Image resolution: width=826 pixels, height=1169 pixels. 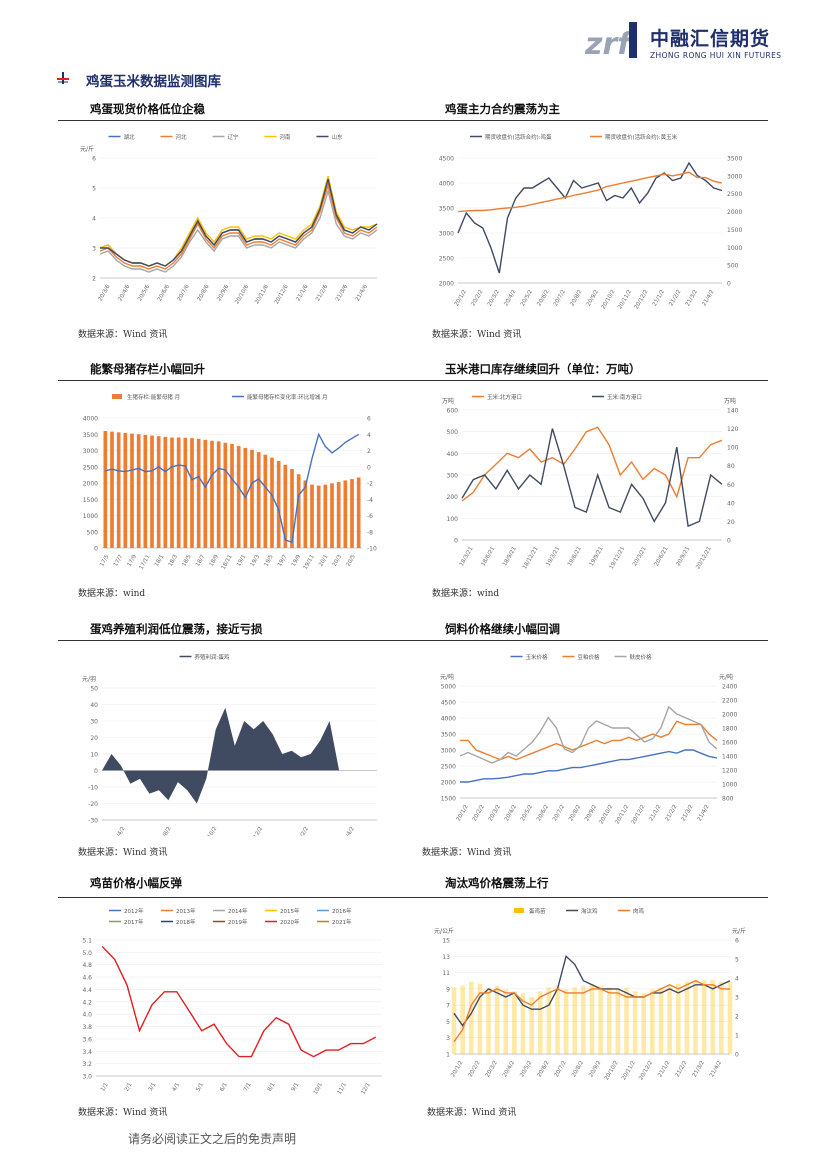 What do you see at coordinates (290, 922) in the screenshot?
I see `legend-label: 2020年` at bounding box center [290, 922].